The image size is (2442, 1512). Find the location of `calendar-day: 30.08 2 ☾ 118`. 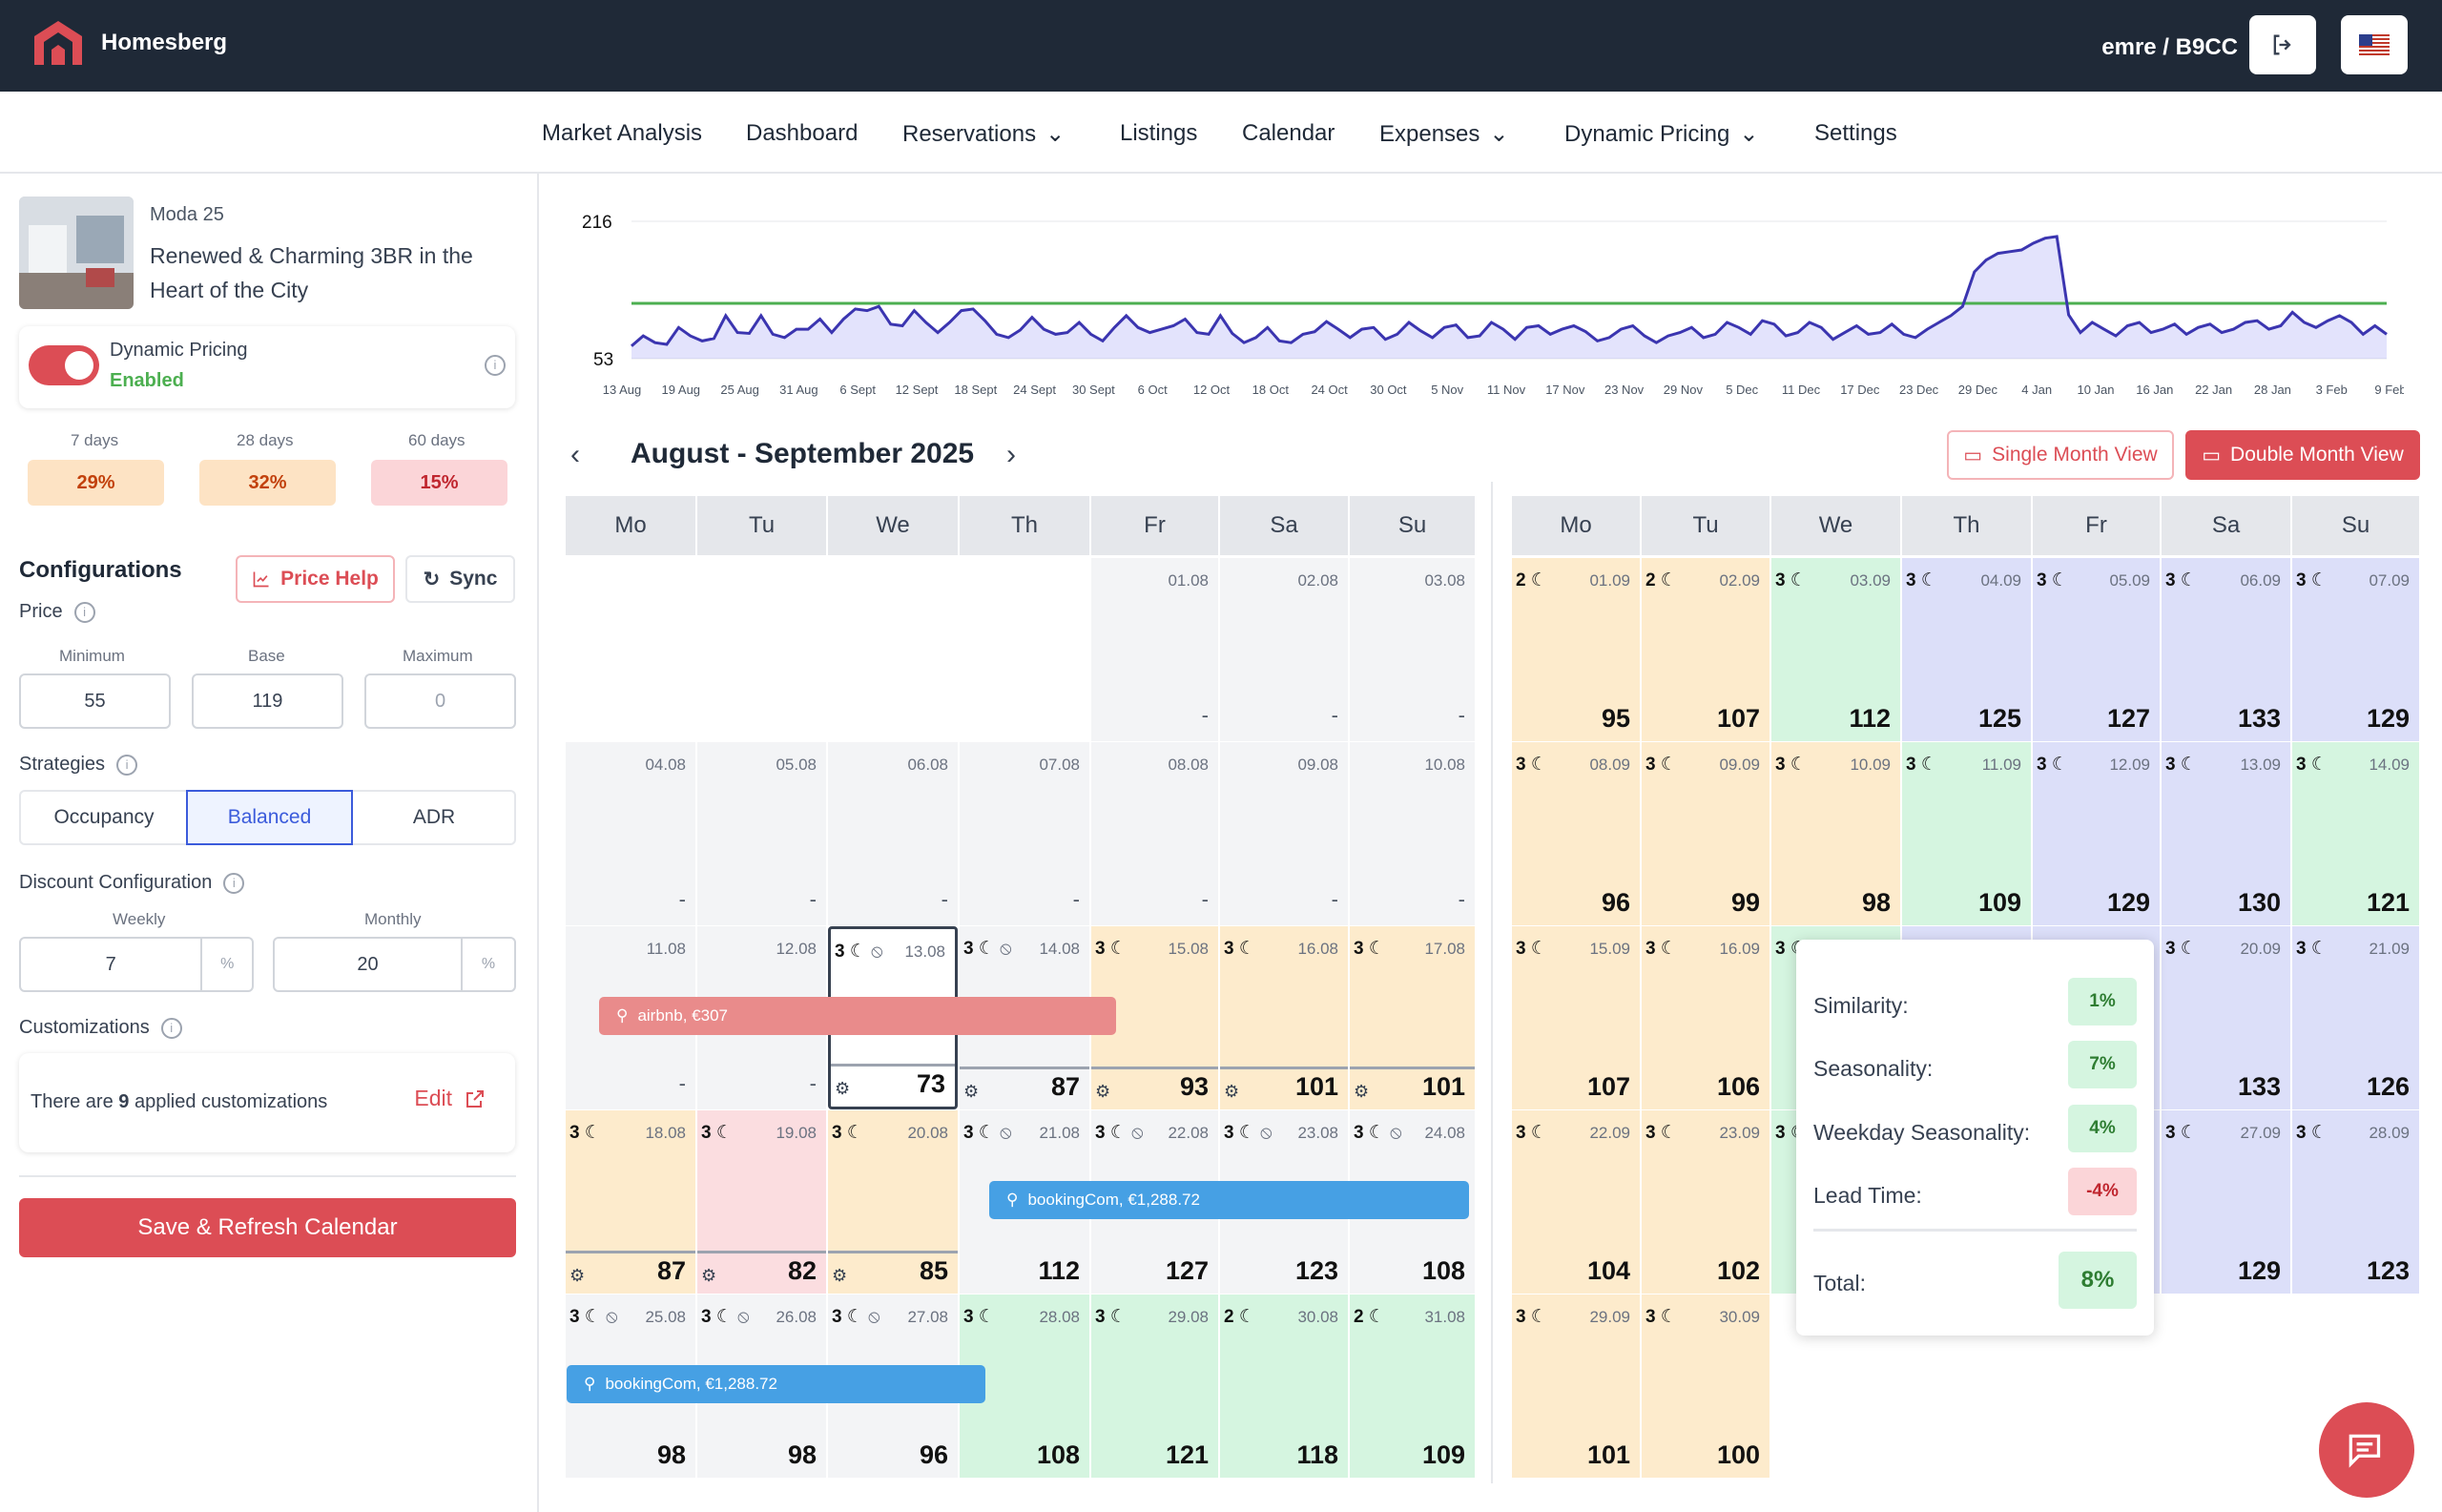

calendar-day: 30.08 2 ☾ 118 is located at coordinates (1284, 1386).